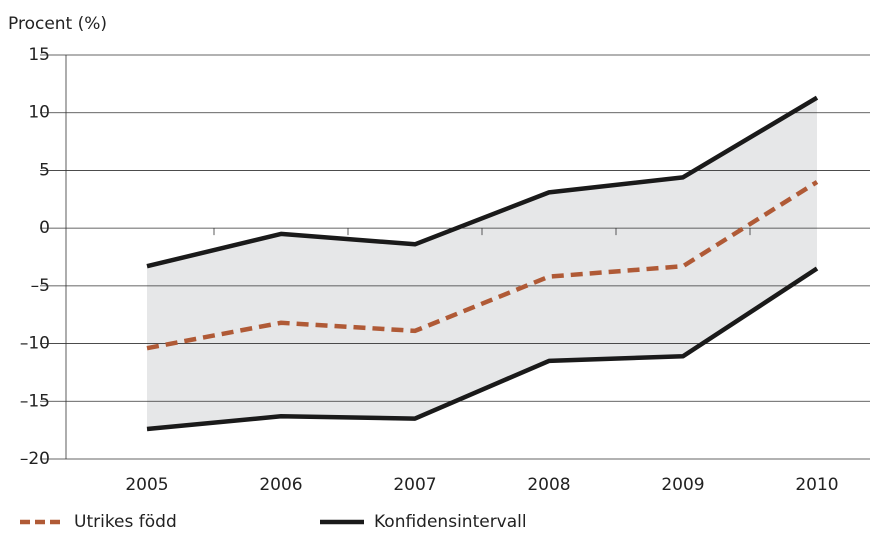 The image size is (876, 549). What do you see at coordinates (35, 401) in the screenshot?
I see `y-tick-label: –15` at bounding box center [35, 401].